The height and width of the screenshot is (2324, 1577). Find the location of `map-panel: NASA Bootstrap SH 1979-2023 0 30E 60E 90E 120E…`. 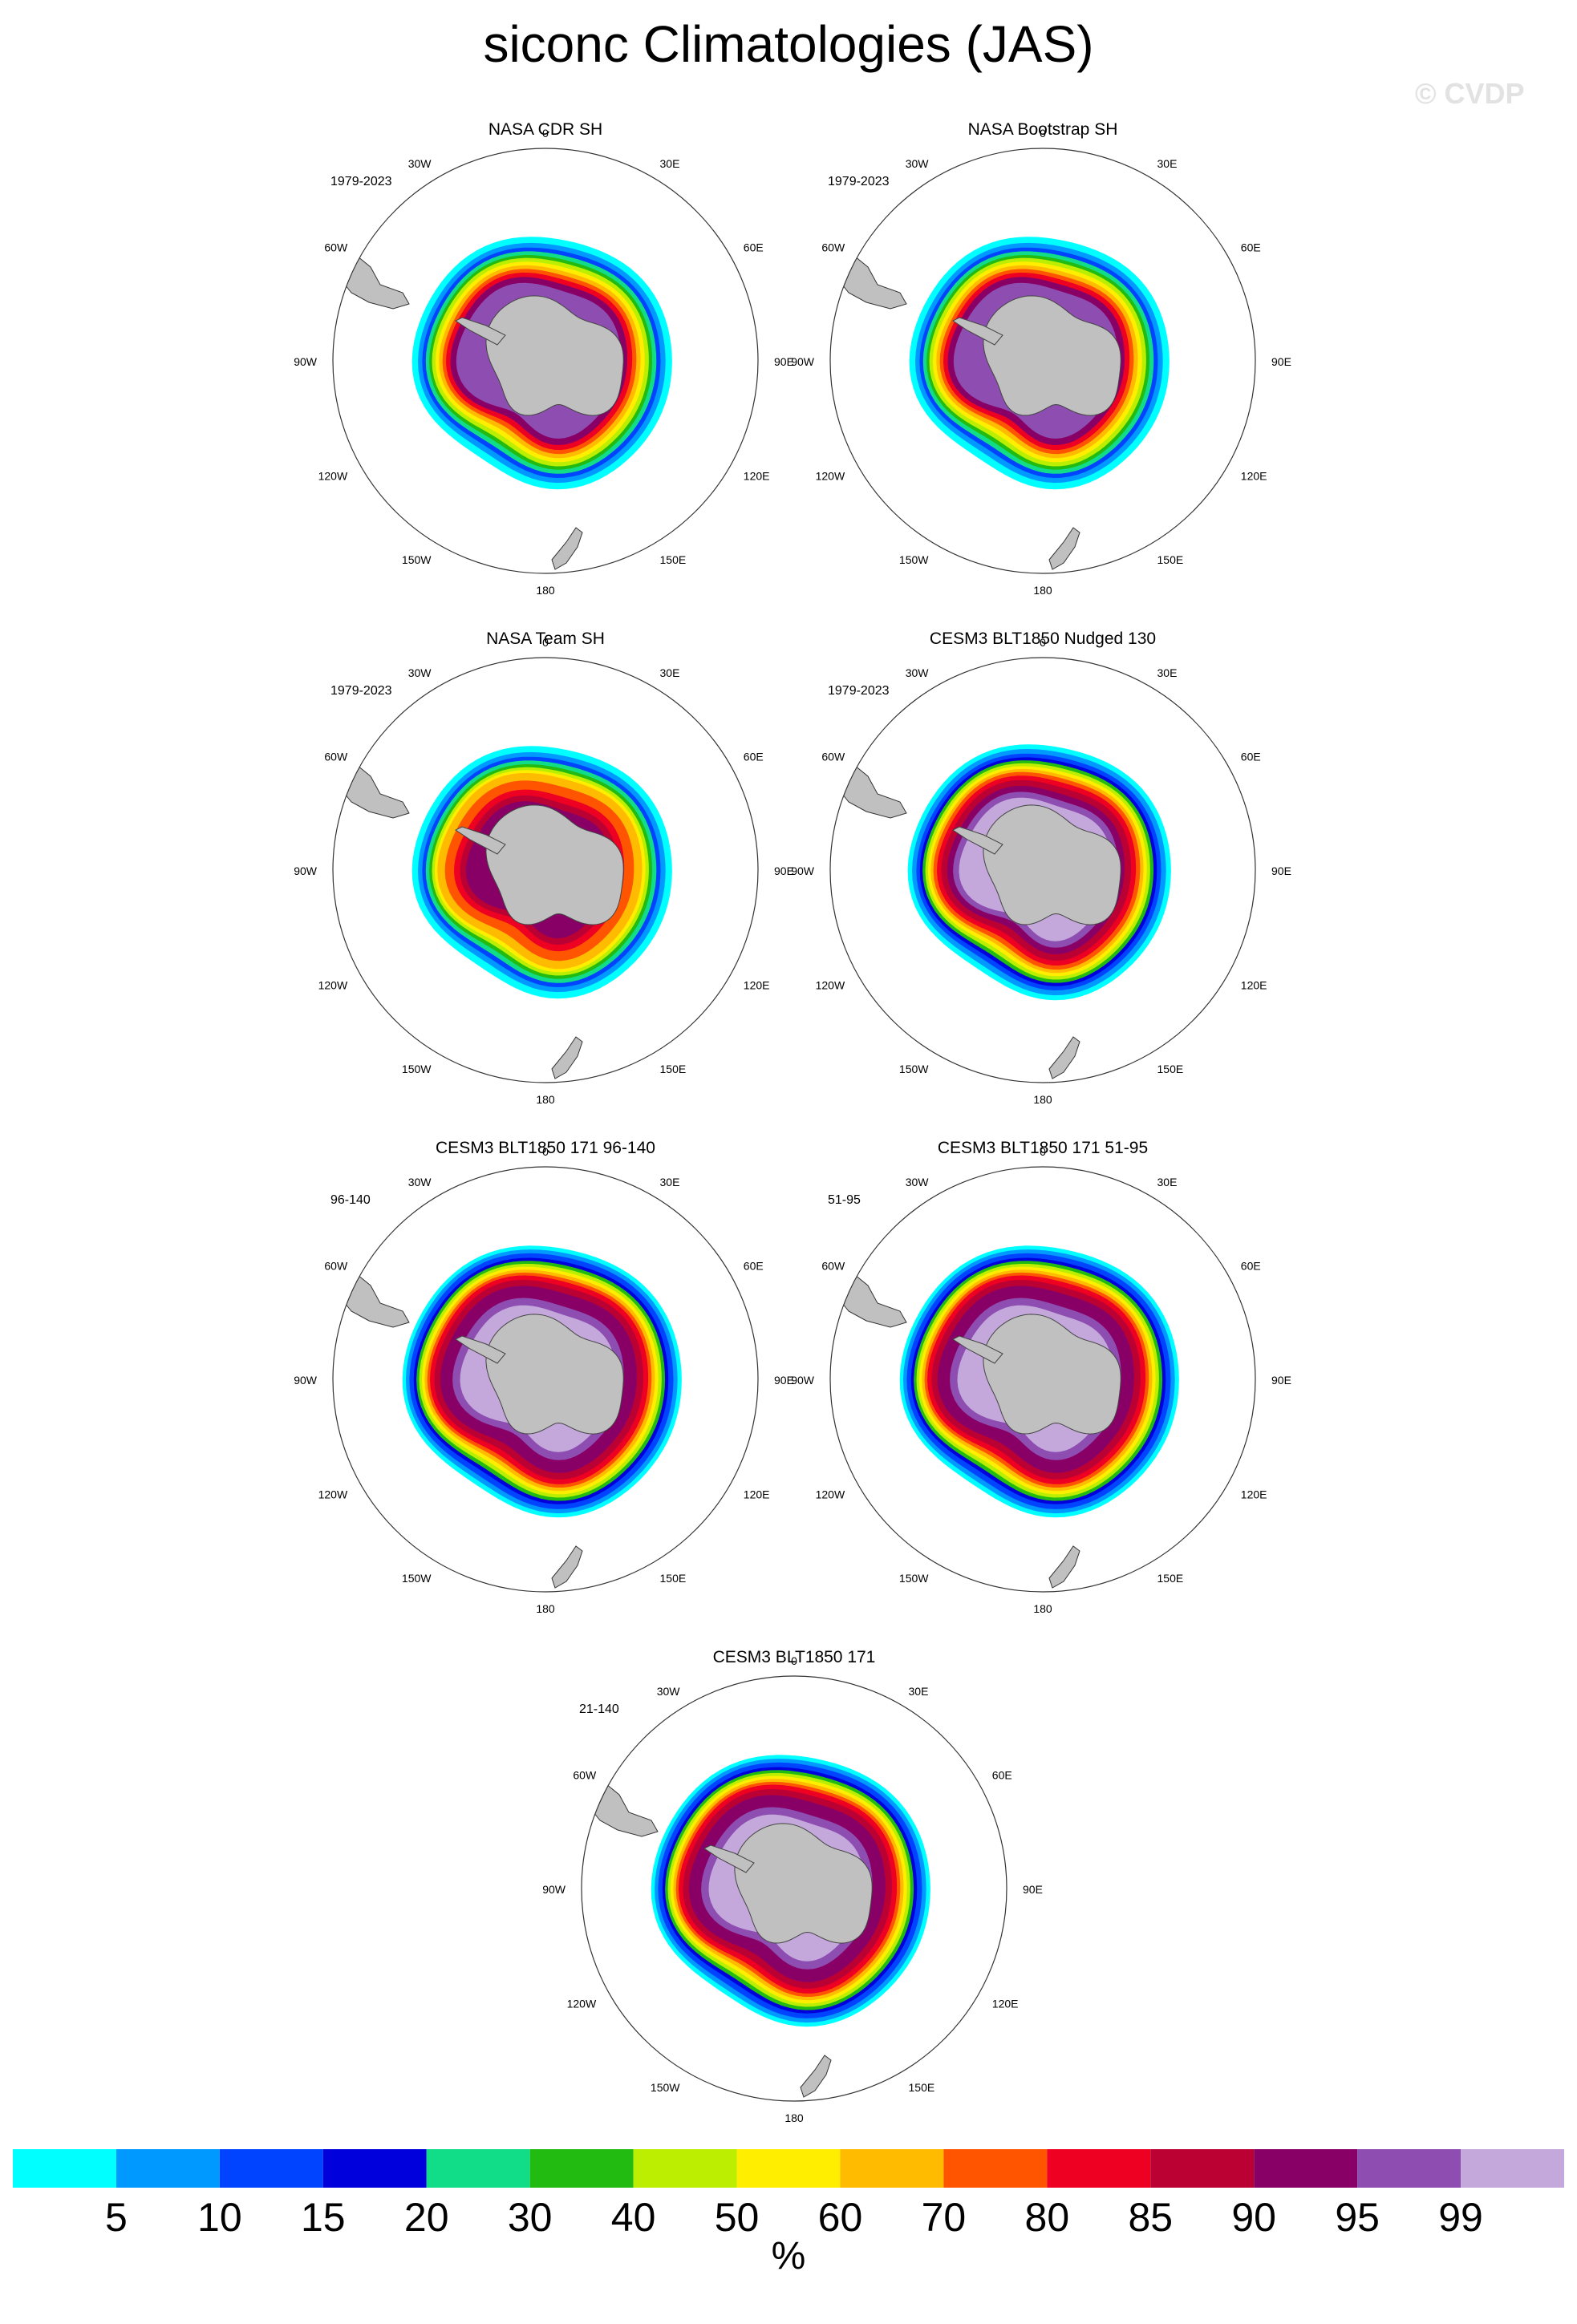

map-panel: NASA Bootstrap SH 1979-2023 0 30E 60E 90E 120E… is located at coordinates (1043, 368).